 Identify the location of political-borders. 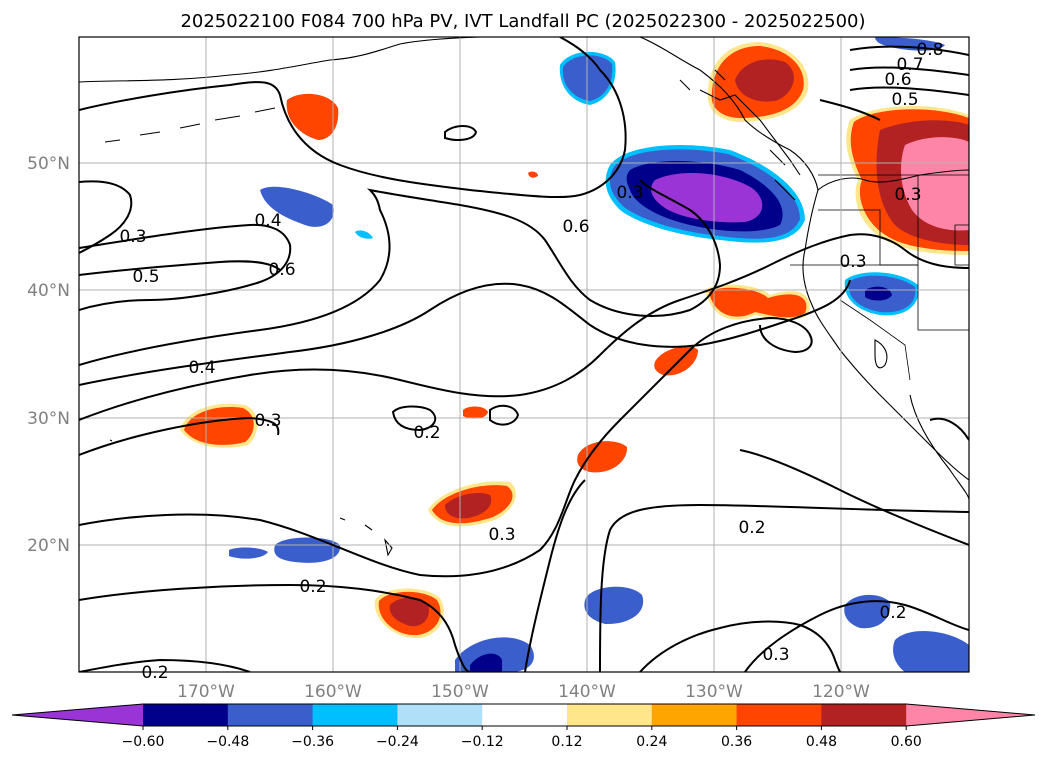
(879, 277).